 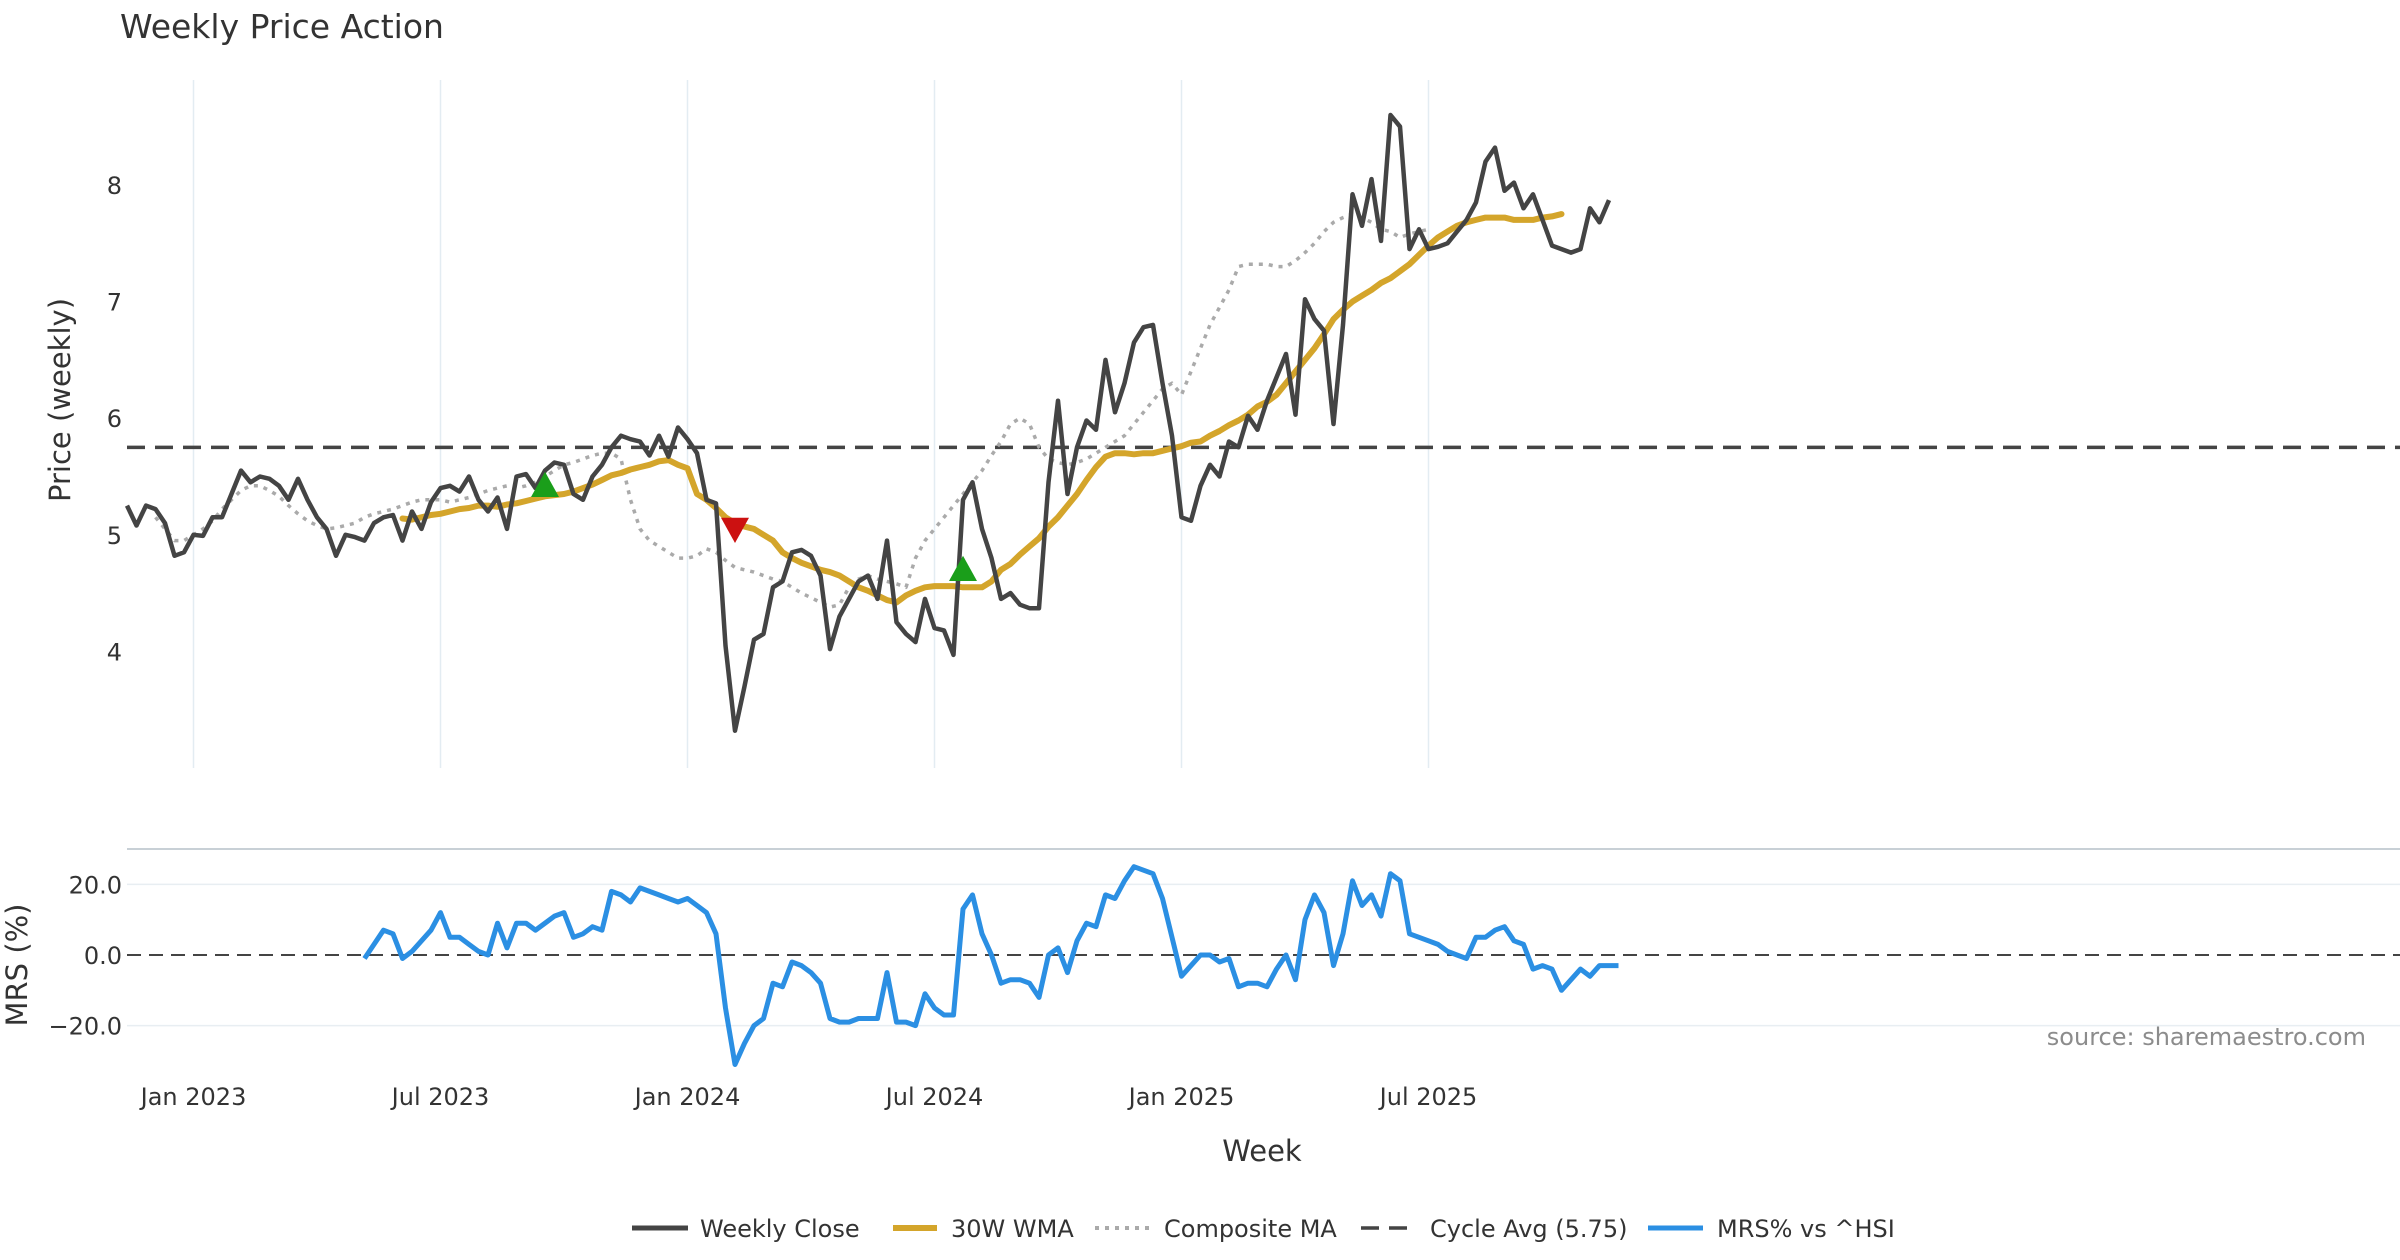 I want to click on x-tick-label: Jan 2023, so click(x=193, y=1097).